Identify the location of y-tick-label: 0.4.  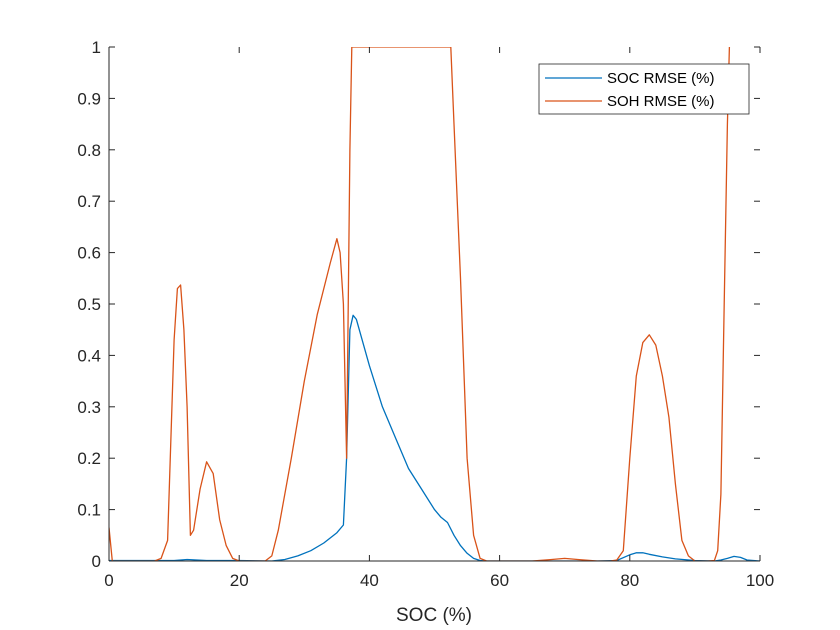
(89, 355).